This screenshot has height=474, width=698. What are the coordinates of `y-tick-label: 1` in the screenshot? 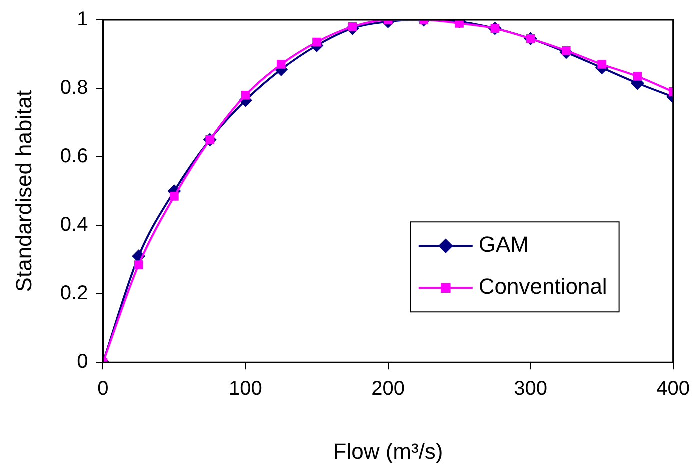 It's located at (82, 19).